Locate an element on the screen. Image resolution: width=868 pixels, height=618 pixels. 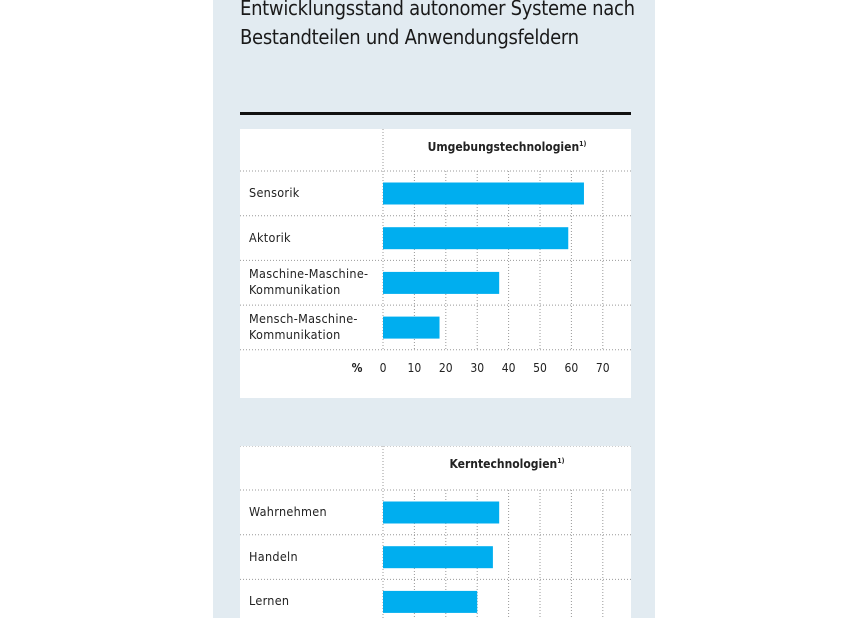
category-label: Aktorik is located at coordinates (270, 237).